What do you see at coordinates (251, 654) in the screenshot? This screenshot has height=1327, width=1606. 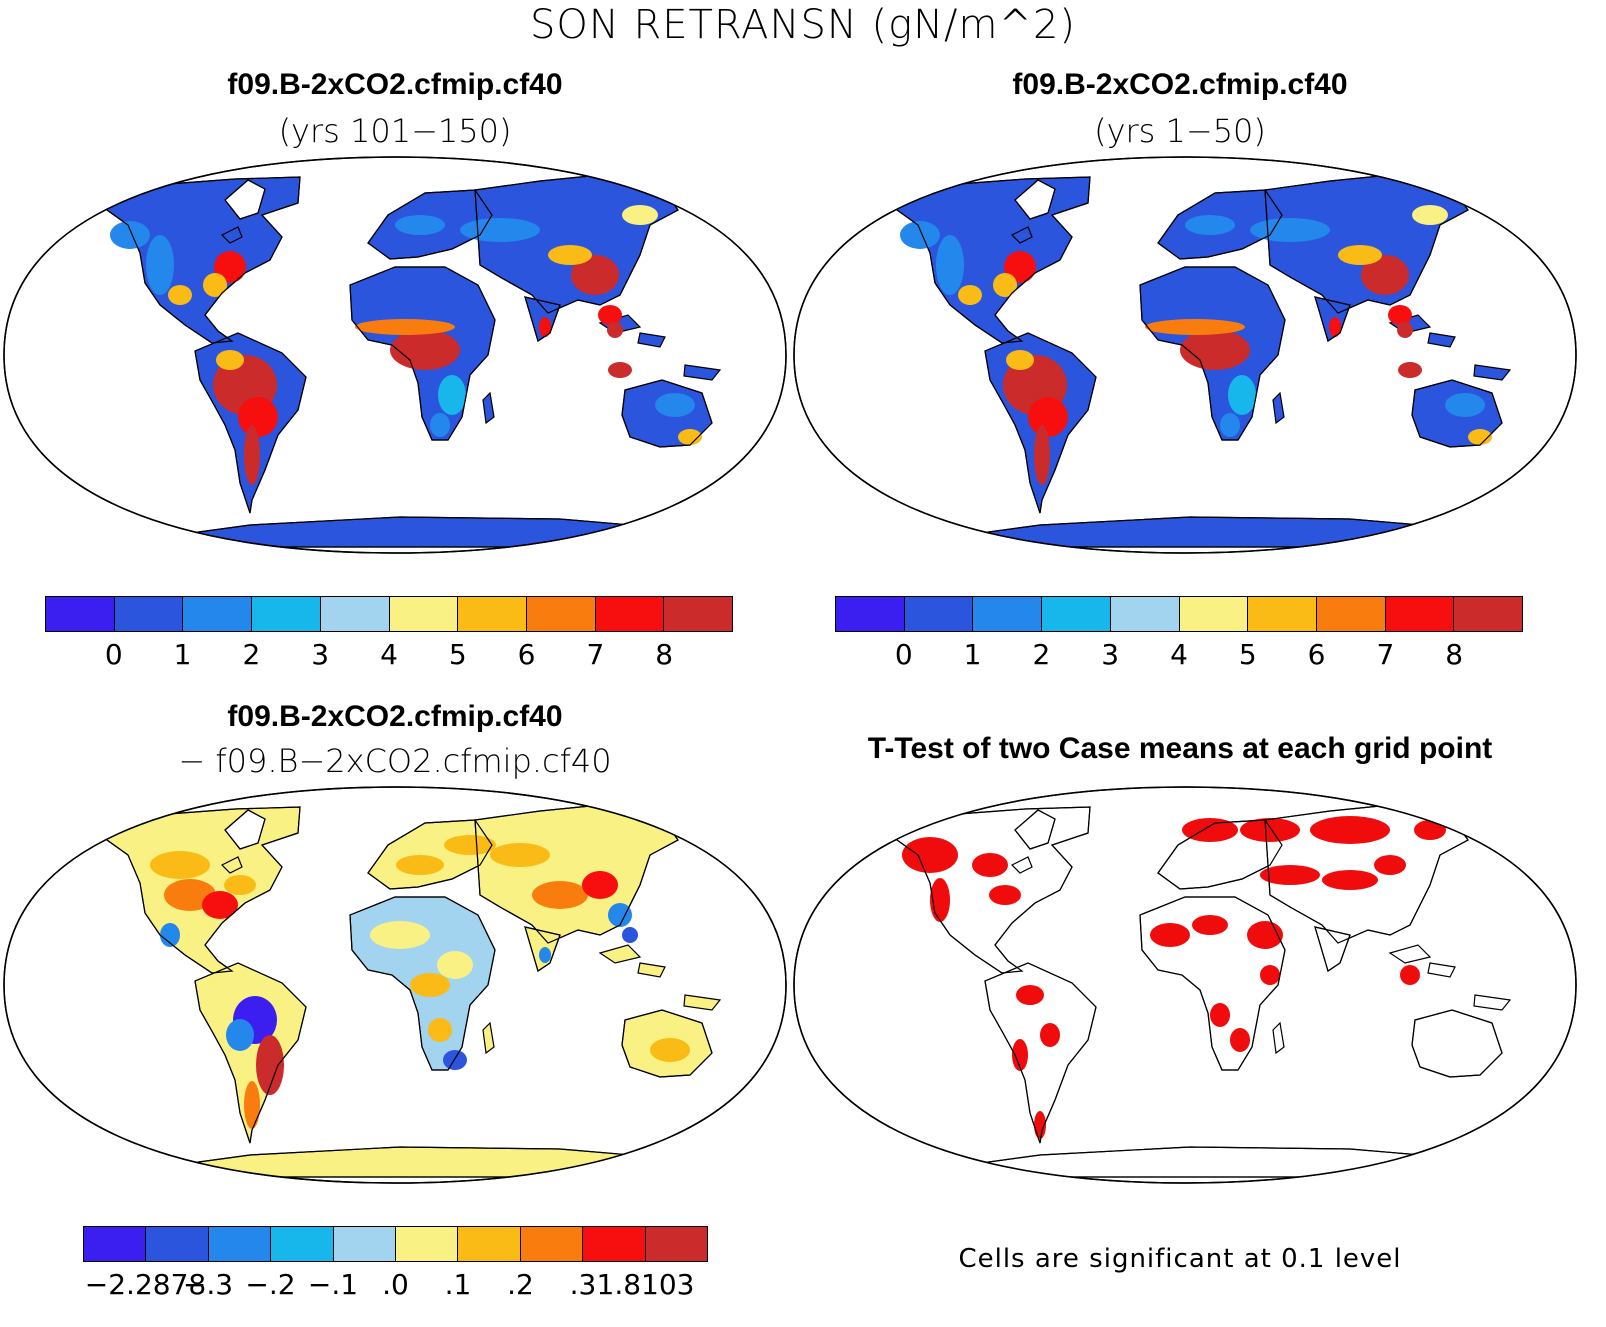 I see `colorbar-tick-label: 2` at bounding box center [251, 654].